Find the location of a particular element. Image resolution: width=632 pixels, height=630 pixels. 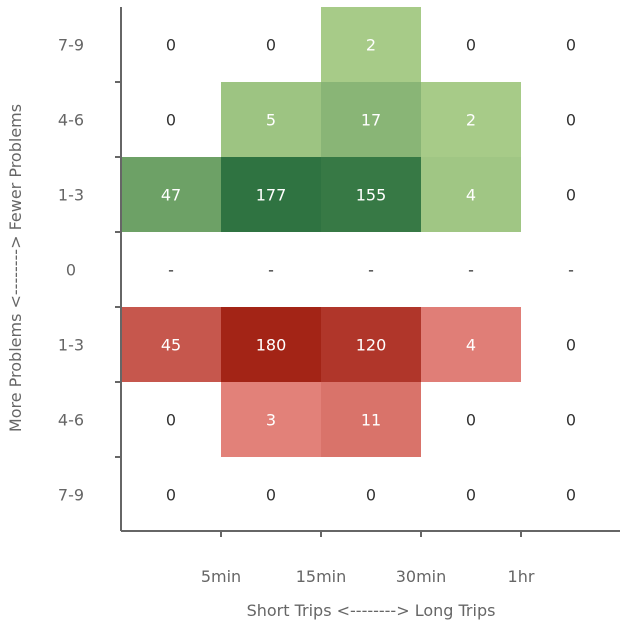

x-tick-label: 5min is located at coordinates (221, 576).